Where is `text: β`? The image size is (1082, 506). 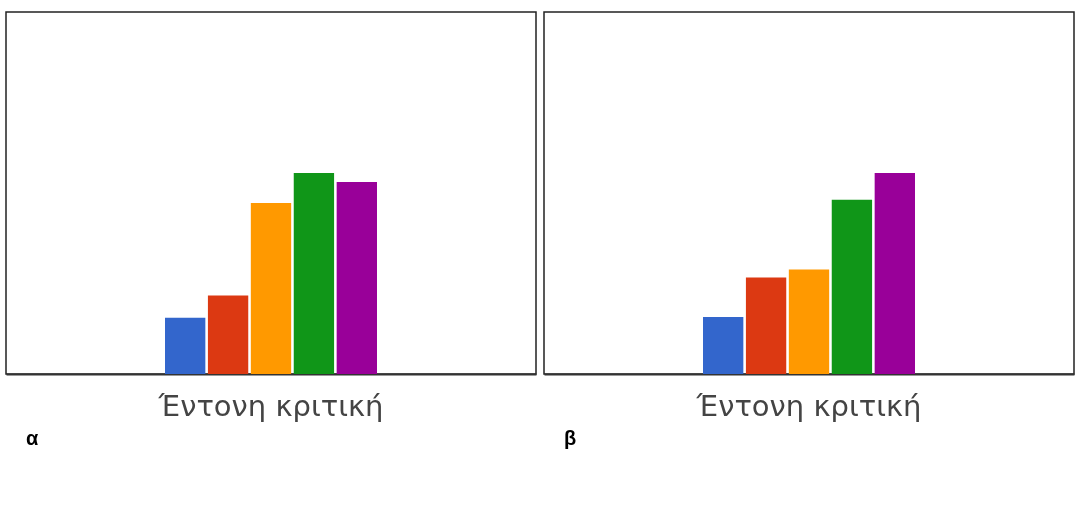 text: β is located at coordinates (570, 438).